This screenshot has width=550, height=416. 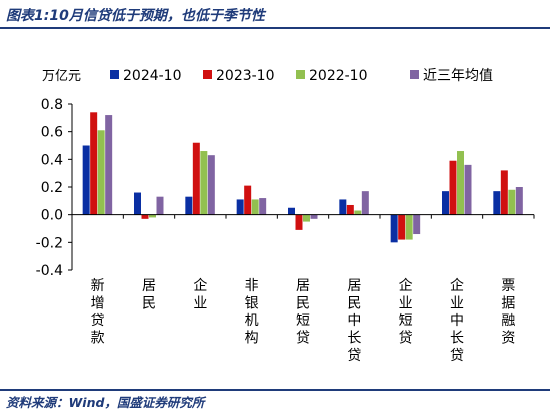 What do you see at coordinates (508, 312) in the screenshot?
I see `x-tick-label: 票据融资` at bounding box center [508, 312].